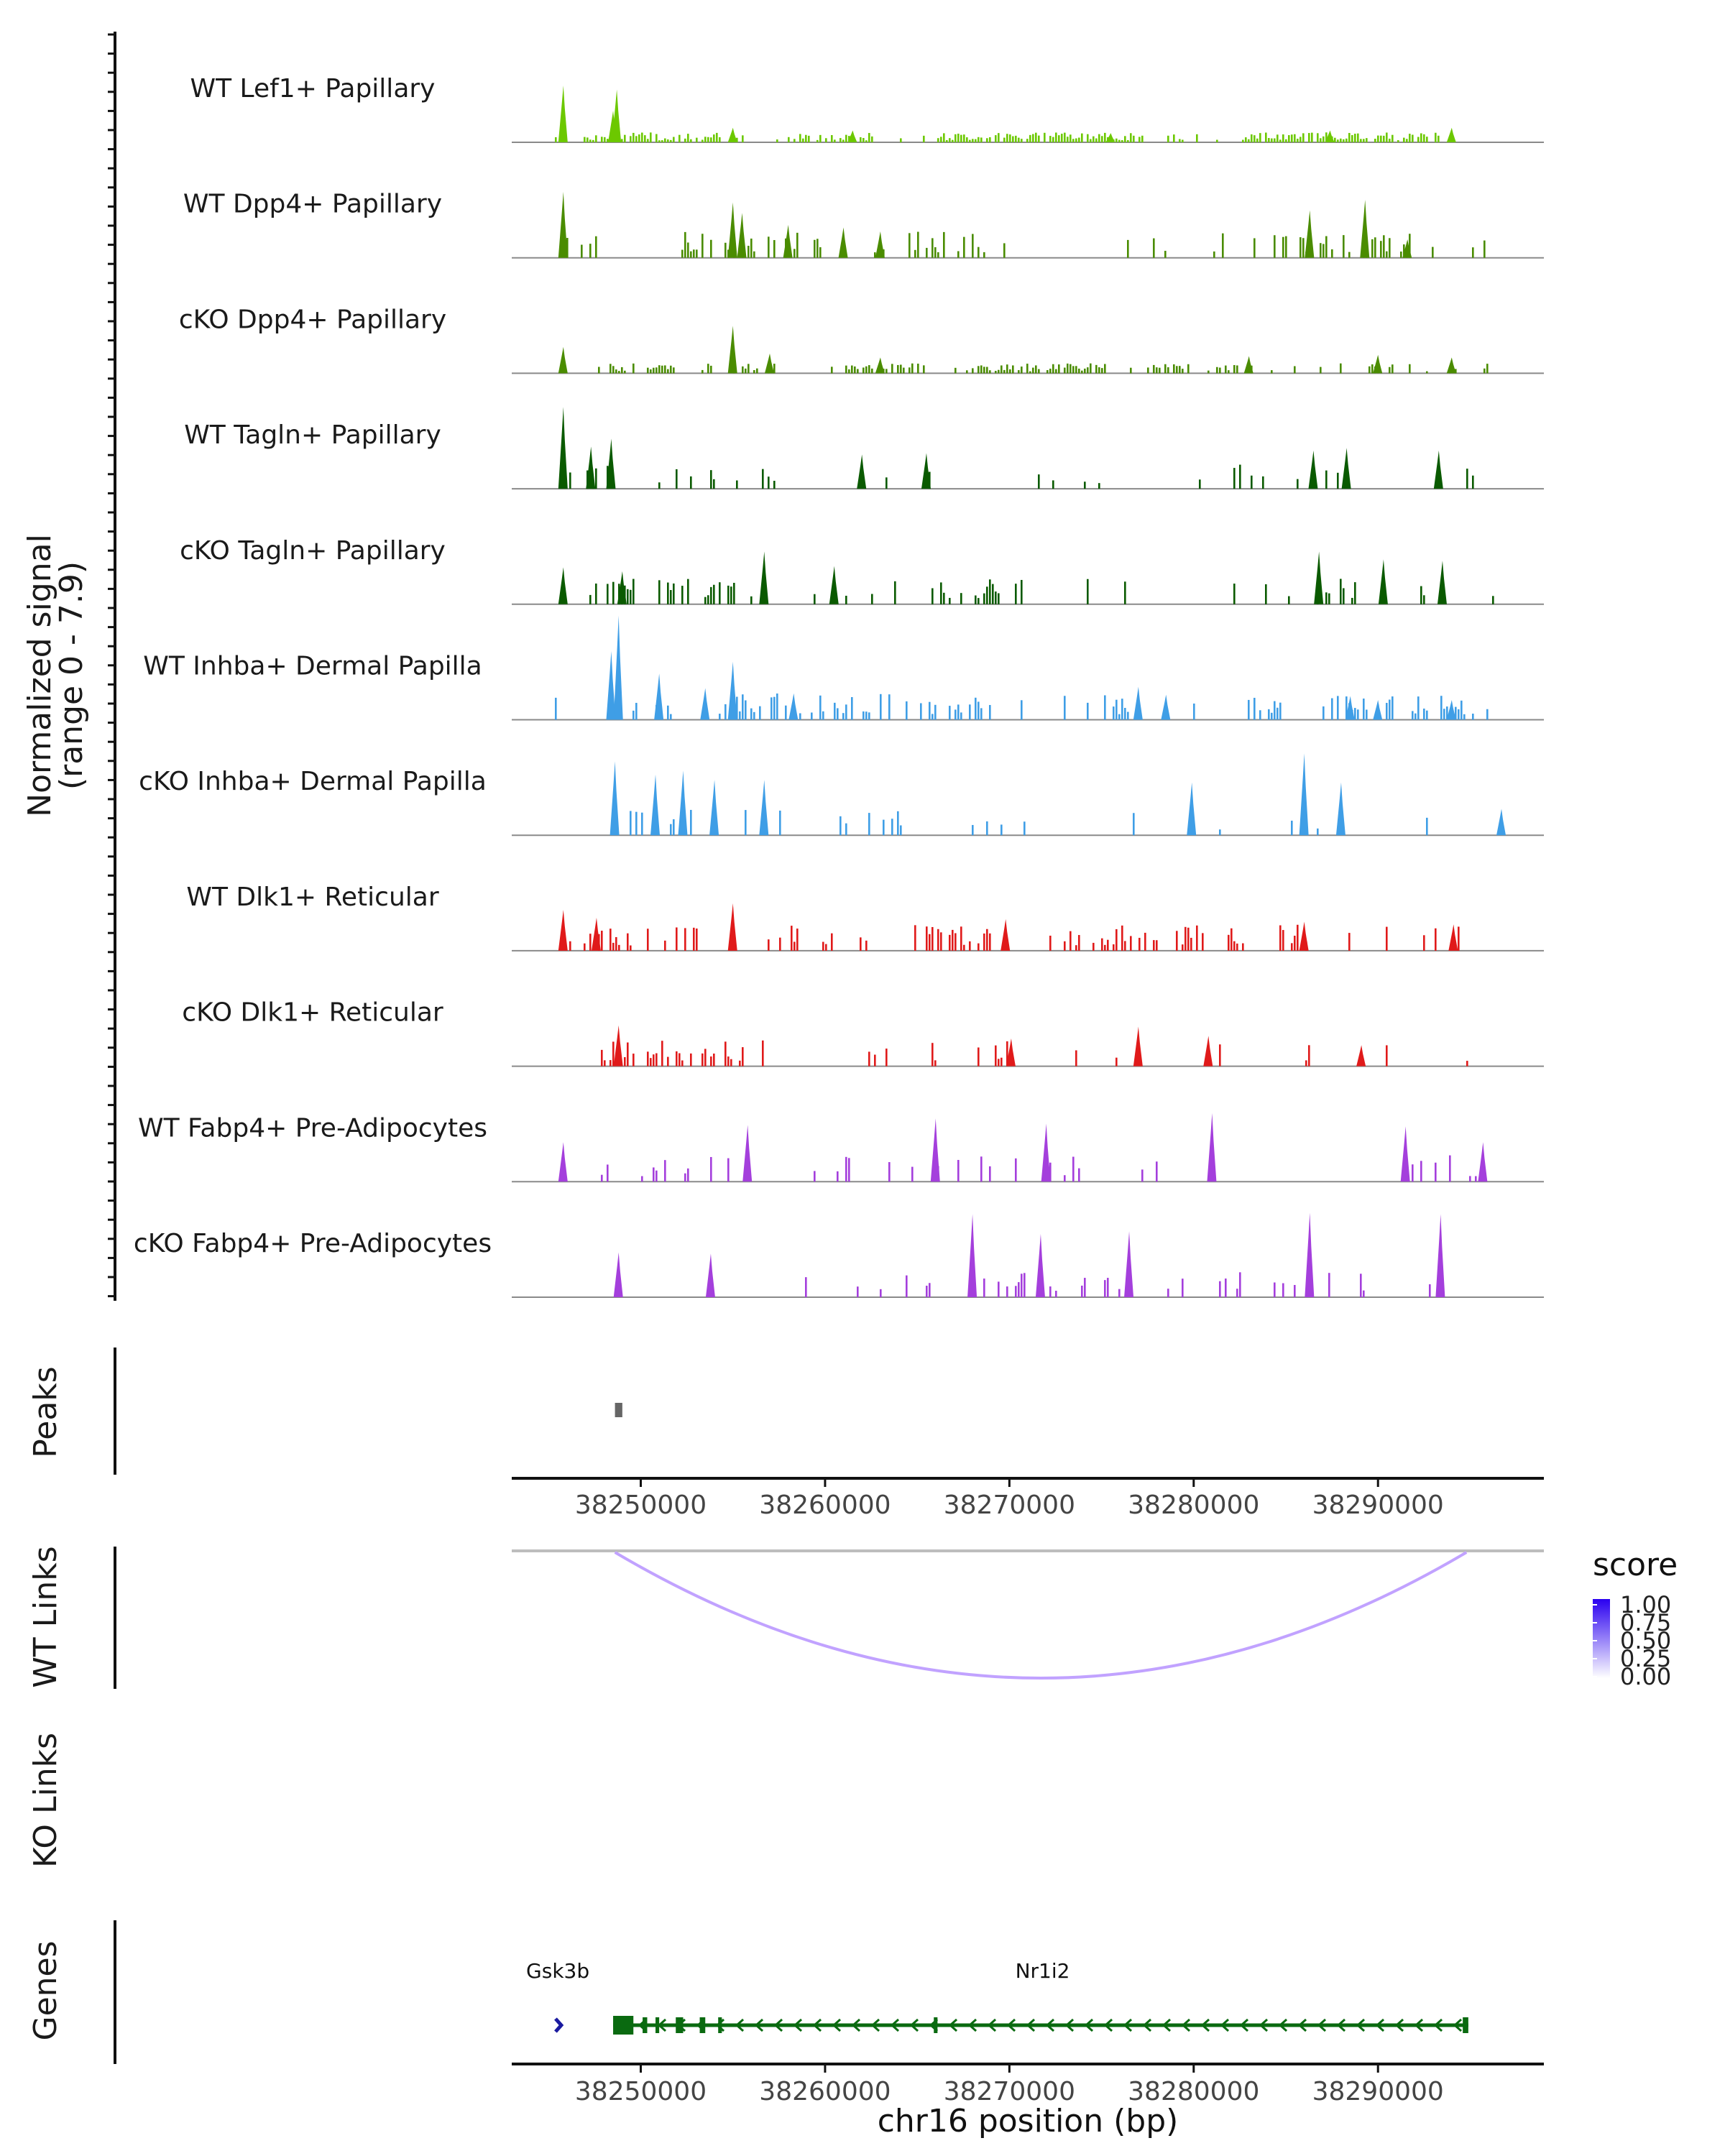 This screenshot has width=1725, height=2156. I want to click on track-label: cKO Inhba+ Dermal Papilla, so click(313, 781).